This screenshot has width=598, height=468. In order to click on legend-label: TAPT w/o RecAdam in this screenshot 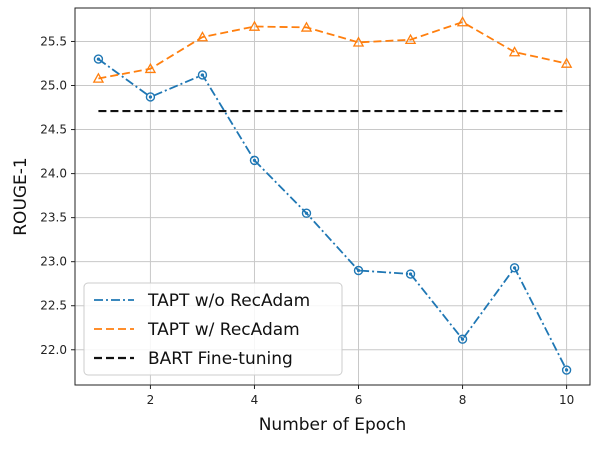, I will do `click(228, 301)`.